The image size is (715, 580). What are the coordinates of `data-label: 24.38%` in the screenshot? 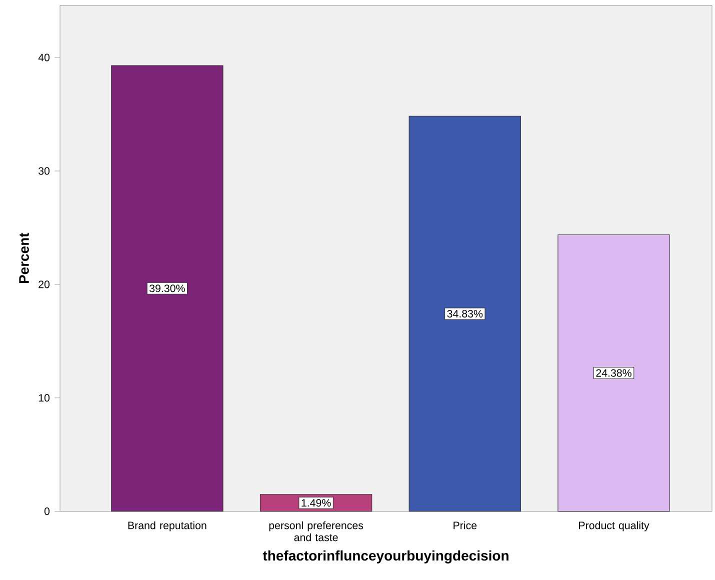 It's located at (614, 373).